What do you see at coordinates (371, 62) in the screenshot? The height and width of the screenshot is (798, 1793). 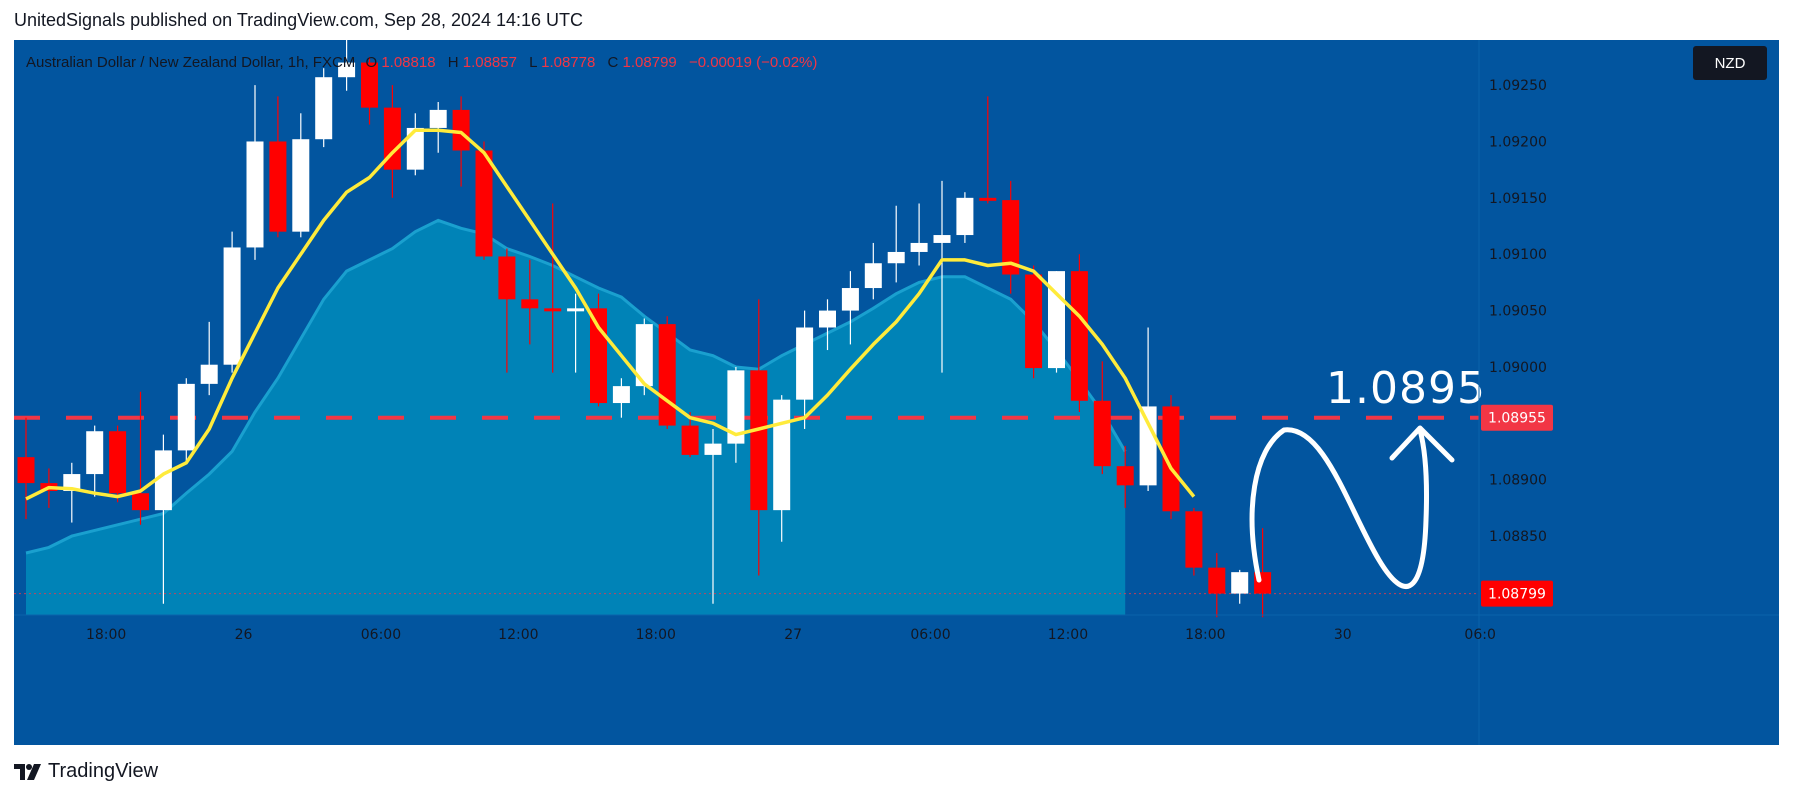 I see `open-label: O` at bounding box center [371, 62].